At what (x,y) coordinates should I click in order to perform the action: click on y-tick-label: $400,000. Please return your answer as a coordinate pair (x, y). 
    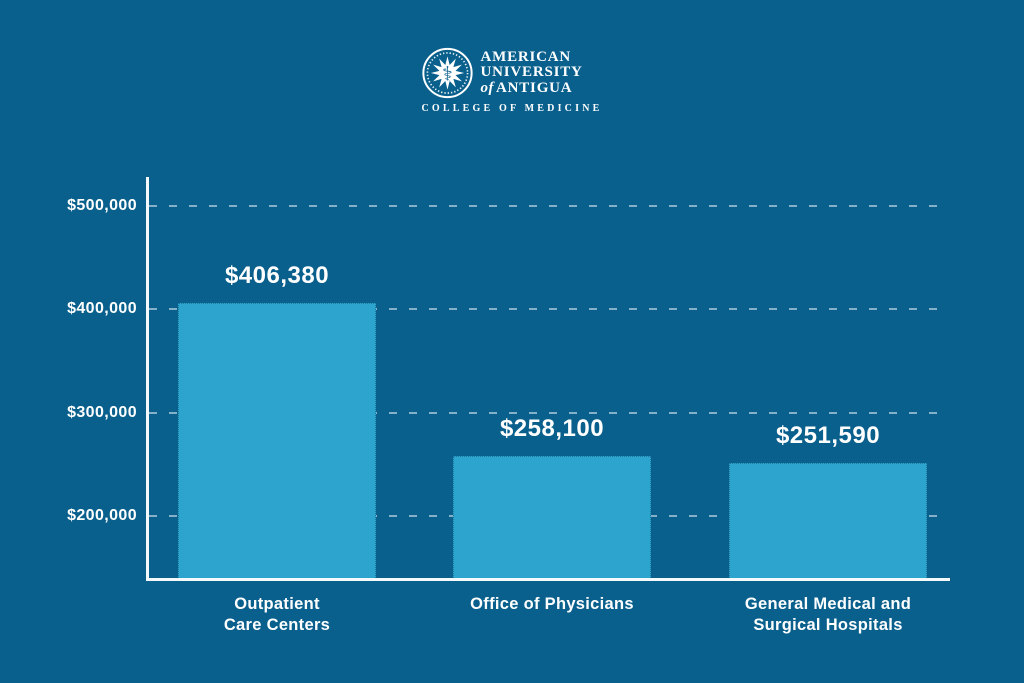
    Looking at the image, I should click on (102, 309).